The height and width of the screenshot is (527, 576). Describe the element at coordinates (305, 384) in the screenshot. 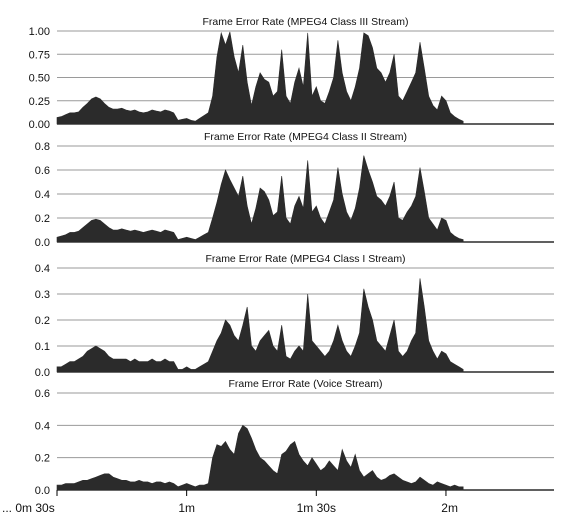

I see `chart-title: Frame Error Rate (Voice Stream)` at that location.